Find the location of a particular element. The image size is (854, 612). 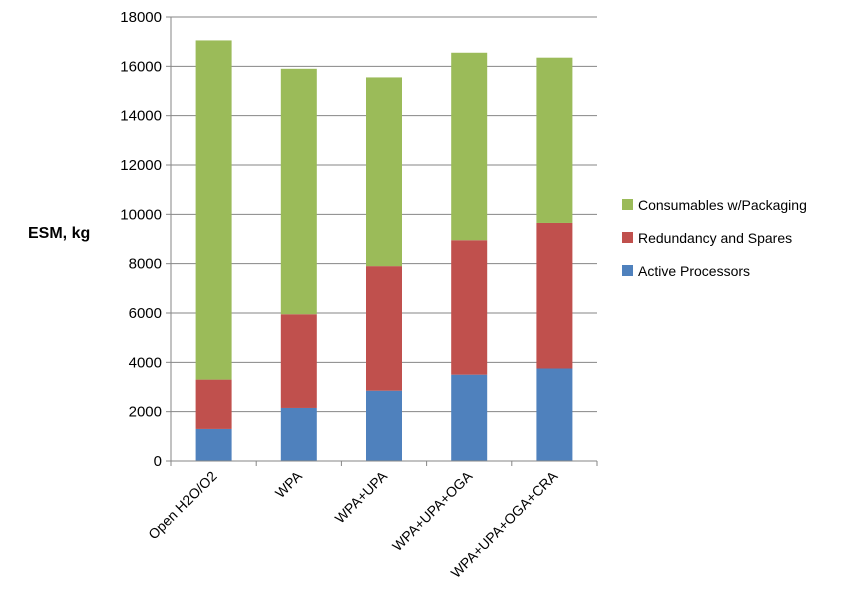

legend-item: Active Processors is located at coordinates (686, 271).